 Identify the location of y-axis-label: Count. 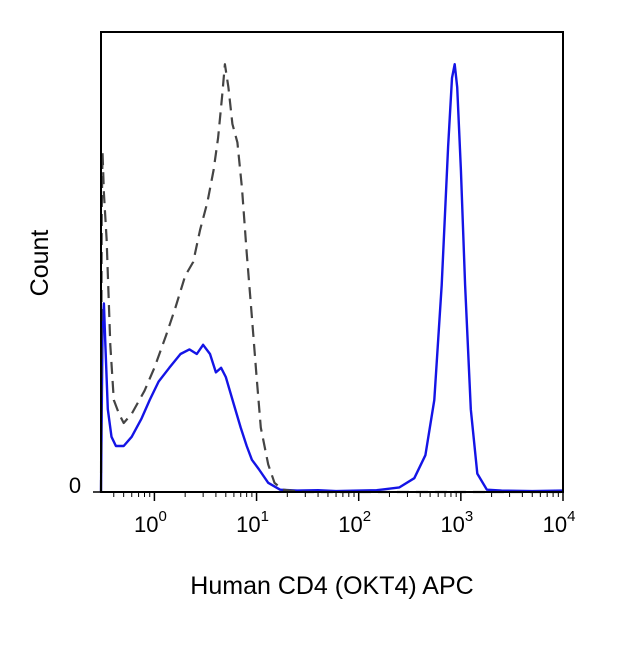
(40, 263).